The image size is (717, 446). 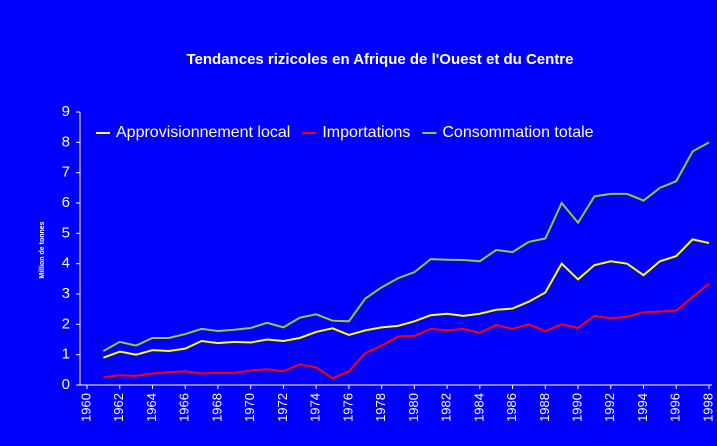 What do you see at coordinates (478, 407) in the screenshot?
I see `x-tick-label: 1984` at bounding box center [478, 407].